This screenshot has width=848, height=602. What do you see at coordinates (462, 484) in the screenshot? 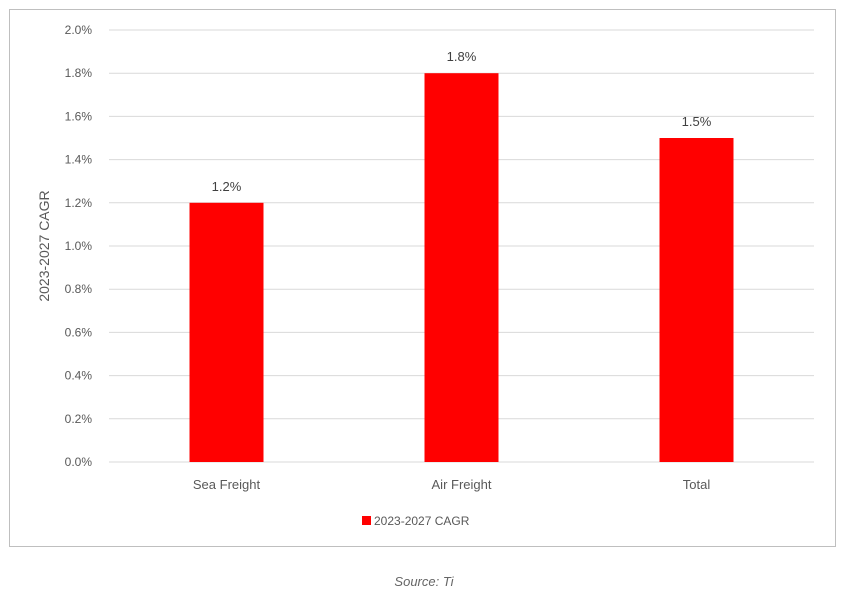
I see `x-category-label: Air Freight` at bounding box center [462, 484].